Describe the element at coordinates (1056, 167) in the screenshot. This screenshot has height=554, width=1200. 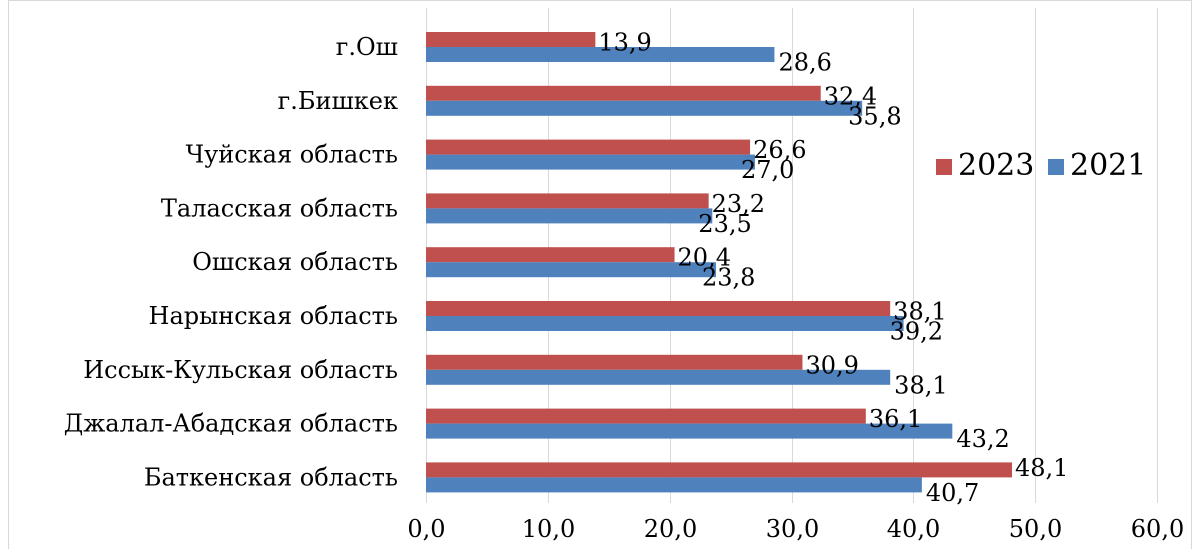
I see `legend-swatch-2021` at that location.